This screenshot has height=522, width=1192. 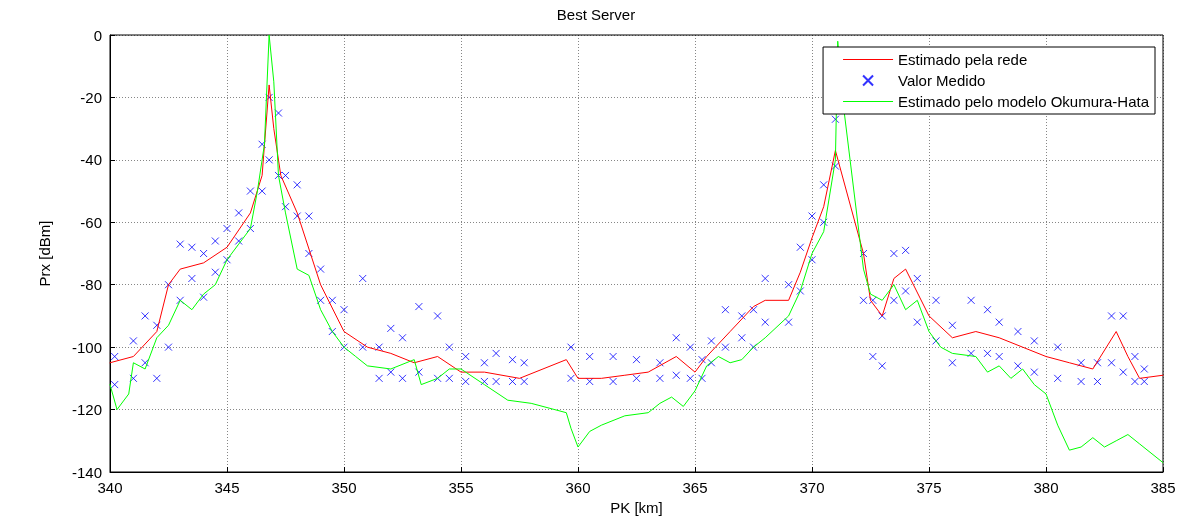 I want to click on x-axis-title: PK [km], so click(x=636, y=507).